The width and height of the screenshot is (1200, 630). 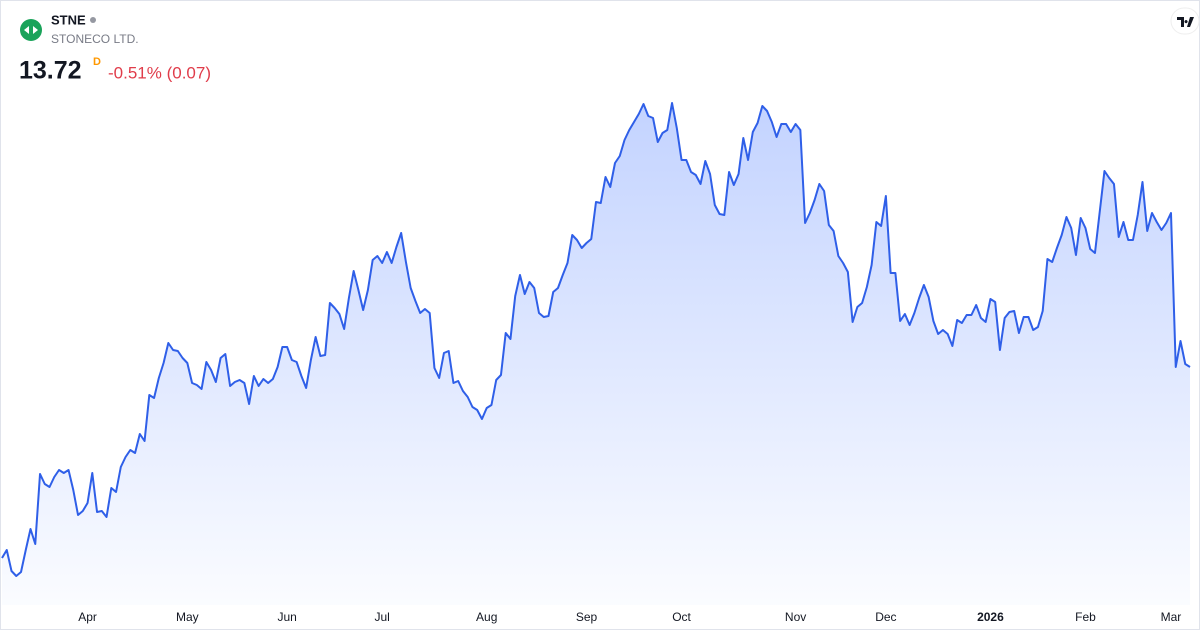 I want to click on symbol-logo, so click(x=31, y=30).